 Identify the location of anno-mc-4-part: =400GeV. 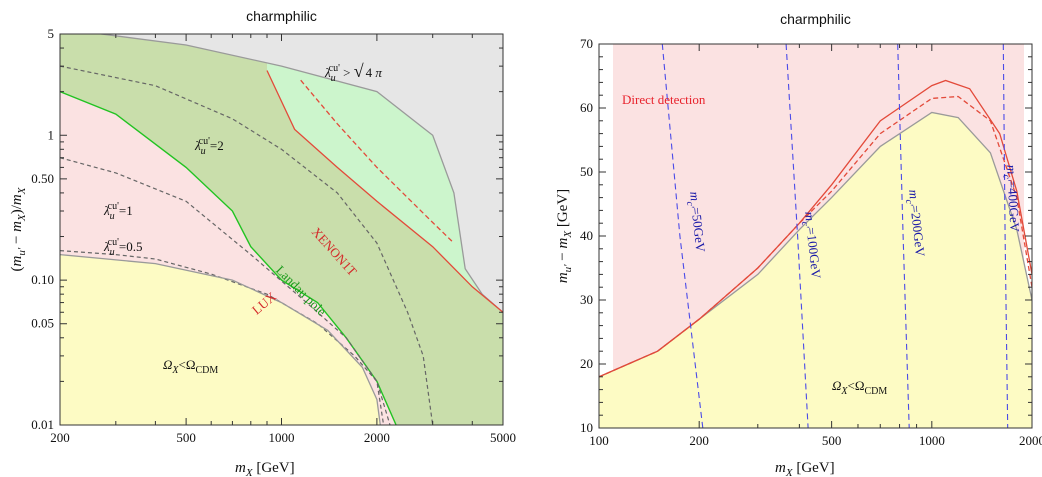
(1014, 206).